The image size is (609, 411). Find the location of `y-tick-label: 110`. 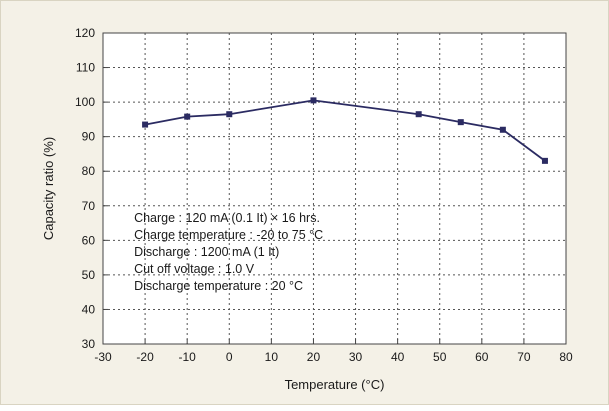

y-tick-label: 110 is located at coordinates (85, 68).